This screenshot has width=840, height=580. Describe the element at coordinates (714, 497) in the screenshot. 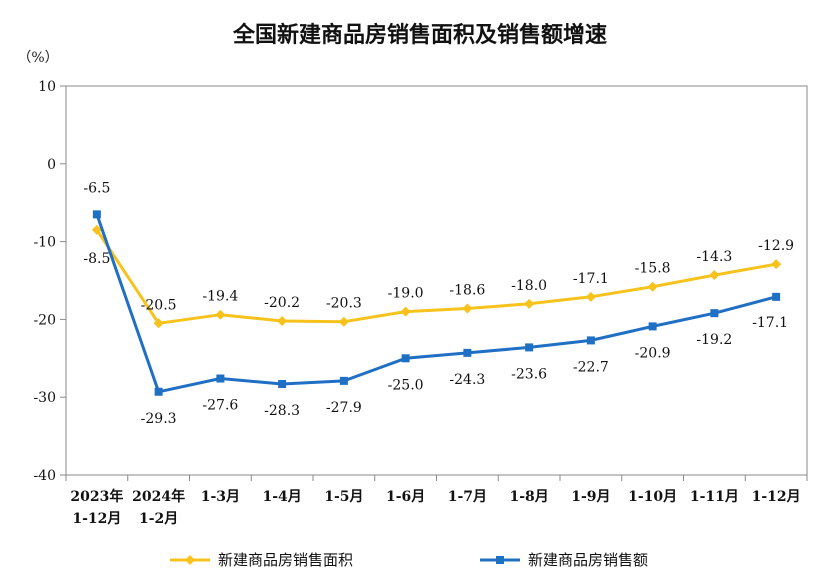

I see `x-tick-label: 1-11月` at that location.